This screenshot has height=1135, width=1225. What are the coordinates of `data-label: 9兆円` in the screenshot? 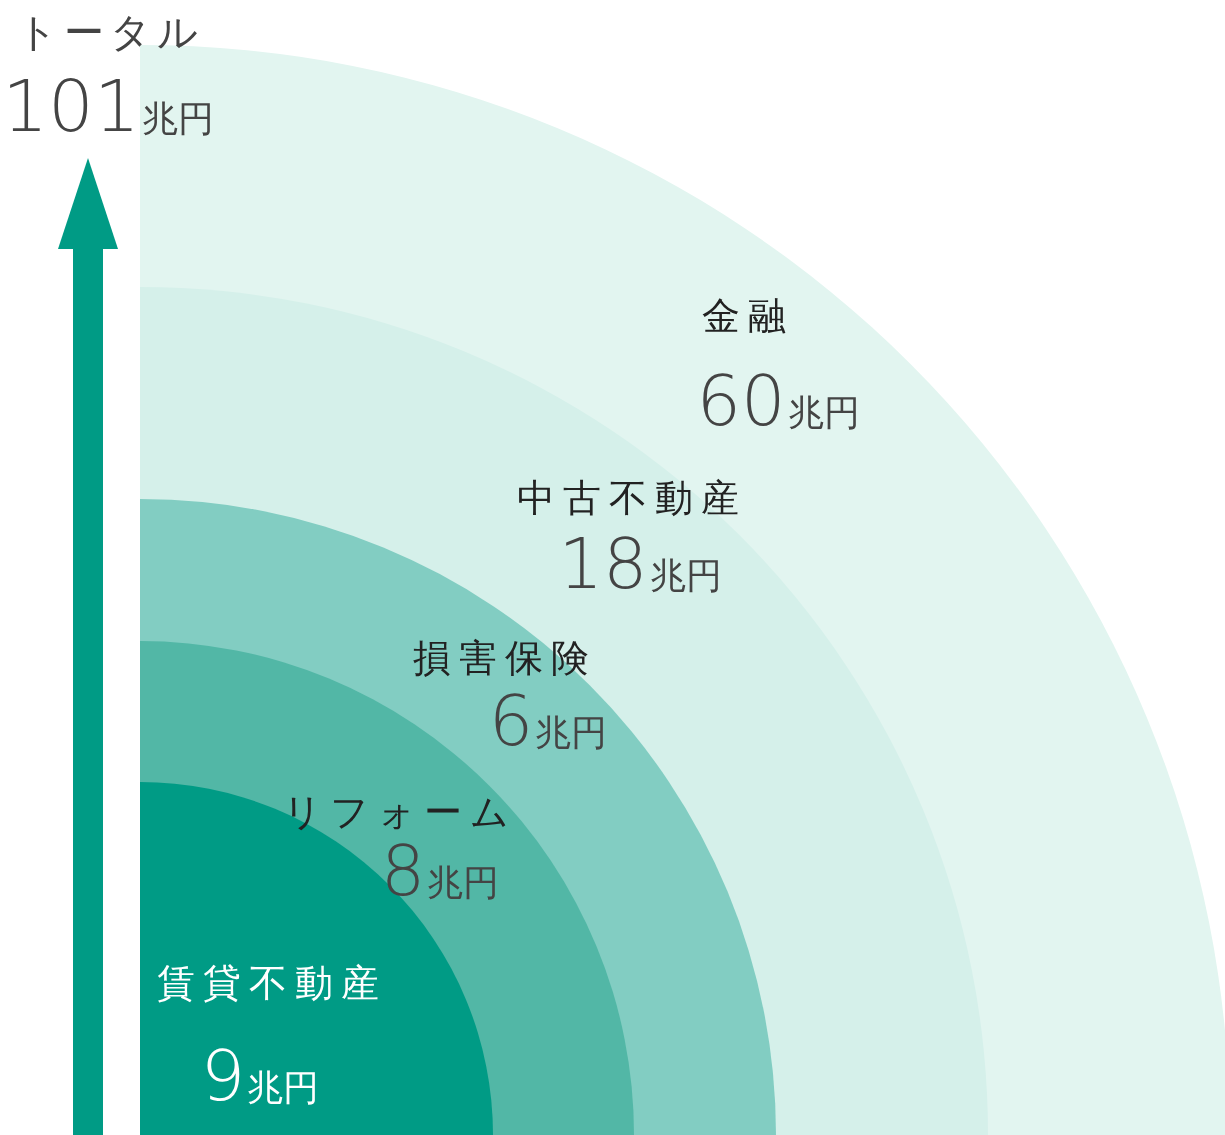 It's located at (260, 1076).